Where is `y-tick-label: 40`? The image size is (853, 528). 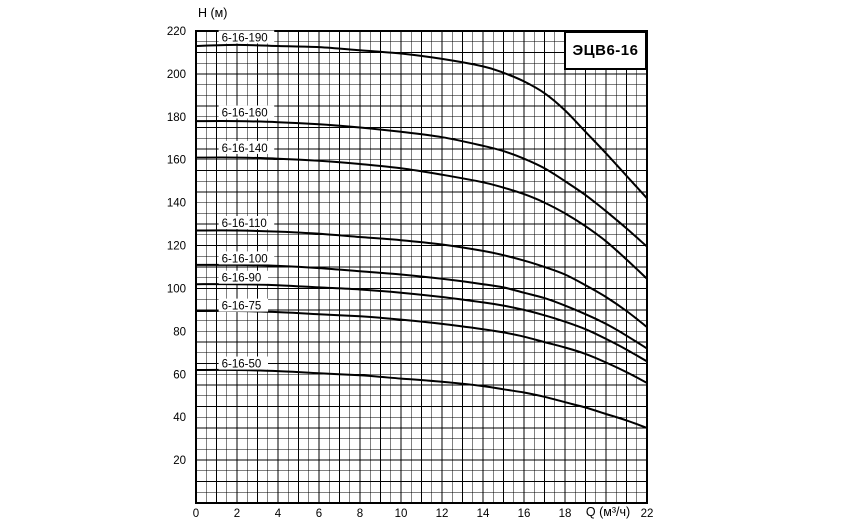 y-tick-label: 40 is located at coordinates (179, 418).